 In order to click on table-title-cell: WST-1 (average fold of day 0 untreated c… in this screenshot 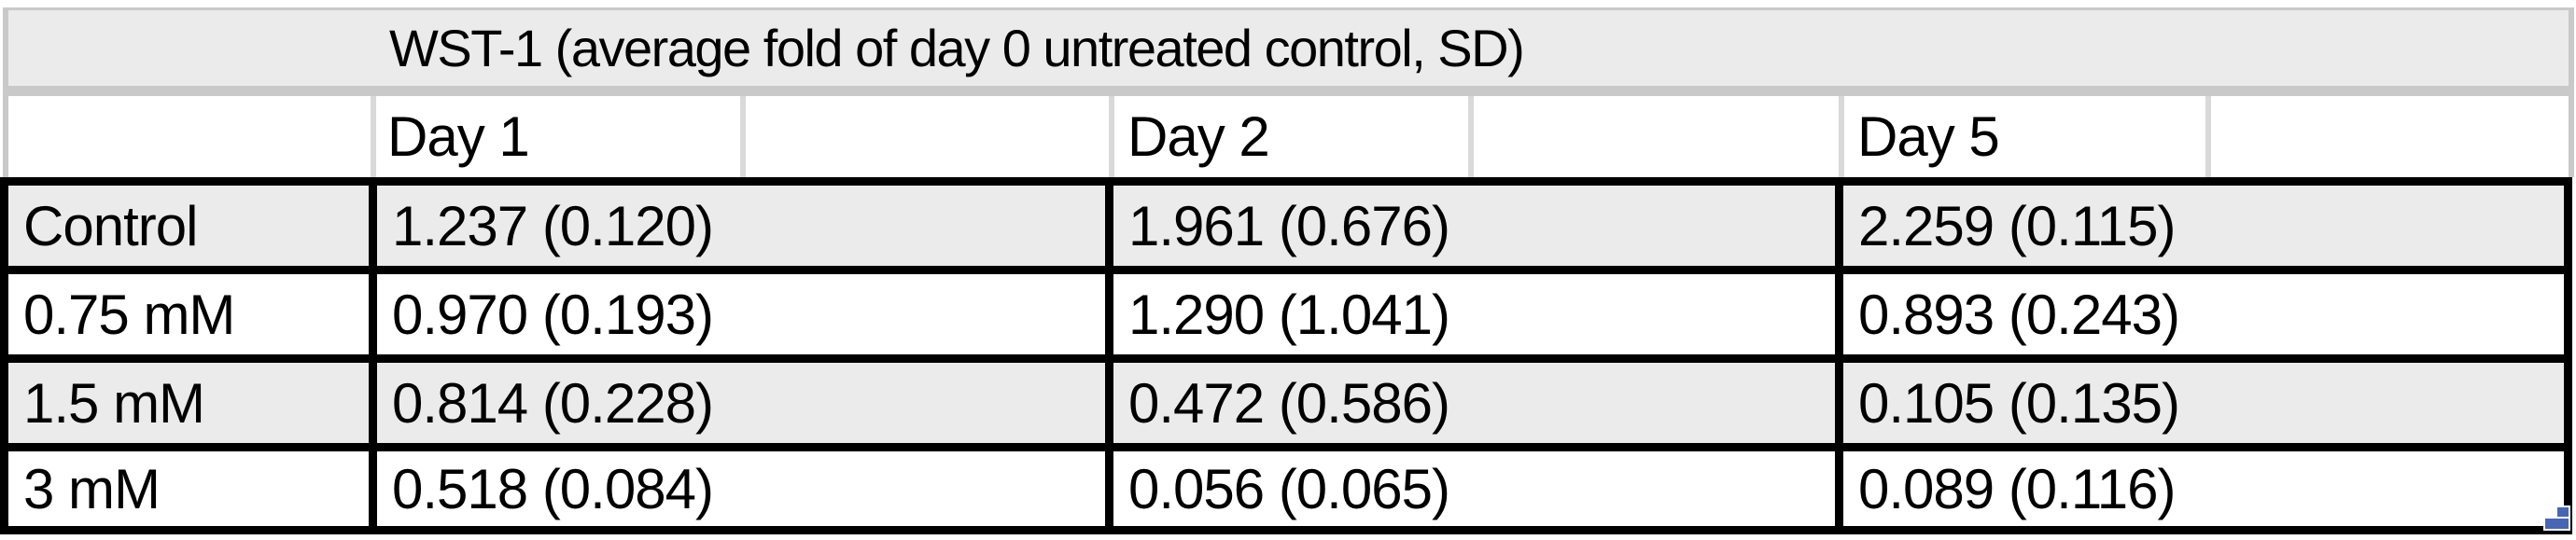, I will do `click(1288, 48)`.